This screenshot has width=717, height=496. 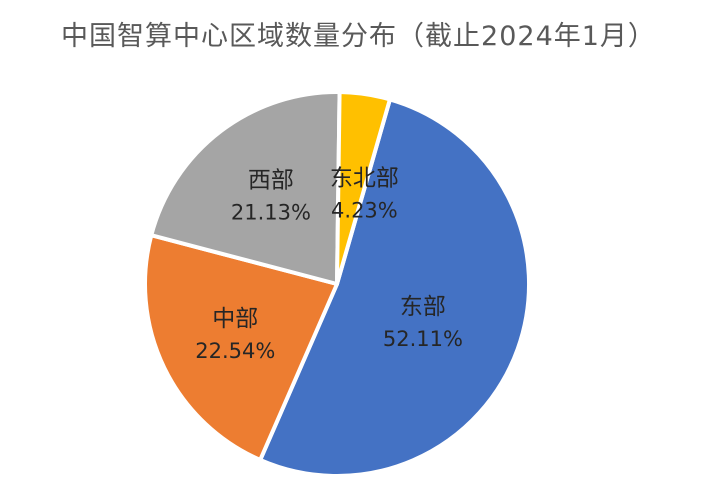 What do you see at coordinates (423, 339) in the screenshot?
I see `slice-label-value-0: 52.11%` at bounding box center [423, 339].